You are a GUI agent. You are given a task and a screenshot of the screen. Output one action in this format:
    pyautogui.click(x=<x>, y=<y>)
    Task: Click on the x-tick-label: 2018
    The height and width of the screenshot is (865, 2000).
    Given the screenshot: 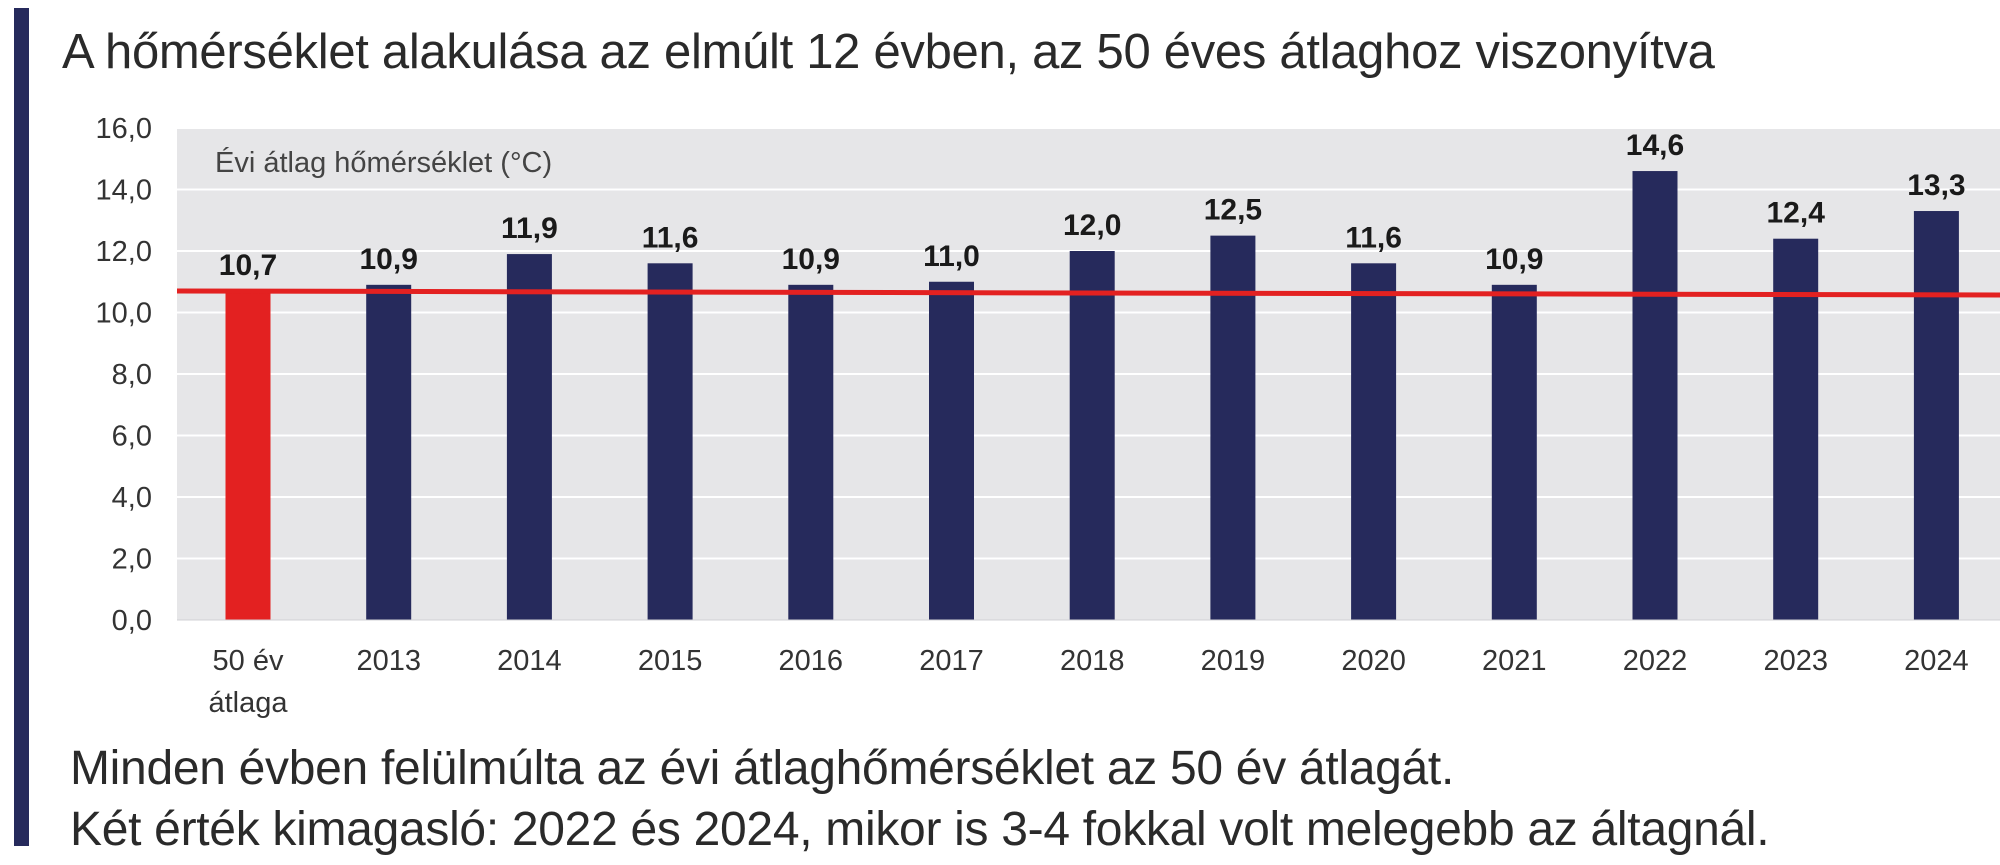 What is the action you would take?
    pyautogui.click(x=1092, y=661)
    